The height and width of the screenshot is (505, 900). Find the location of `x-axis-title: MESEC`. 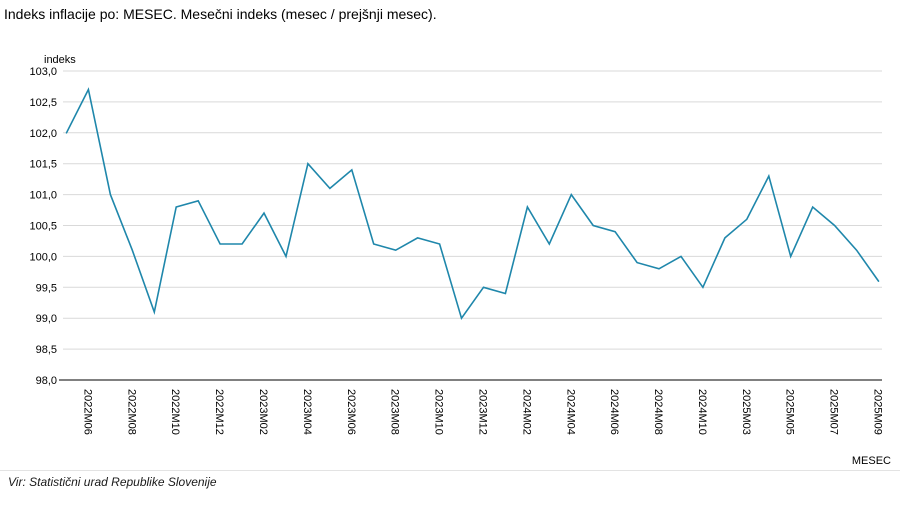

x-axis-title: MESEC is located at coordinates (871, 461).